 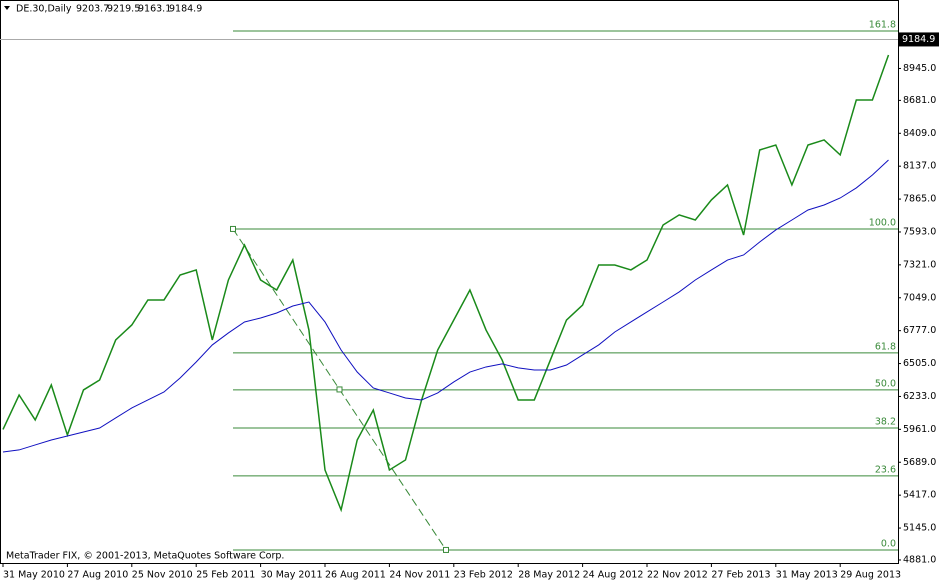 What do you see at coordinates (919, 528) in the screenshot?
I see `y-tick-label: 5145.0` at bounding box center [919, 528].